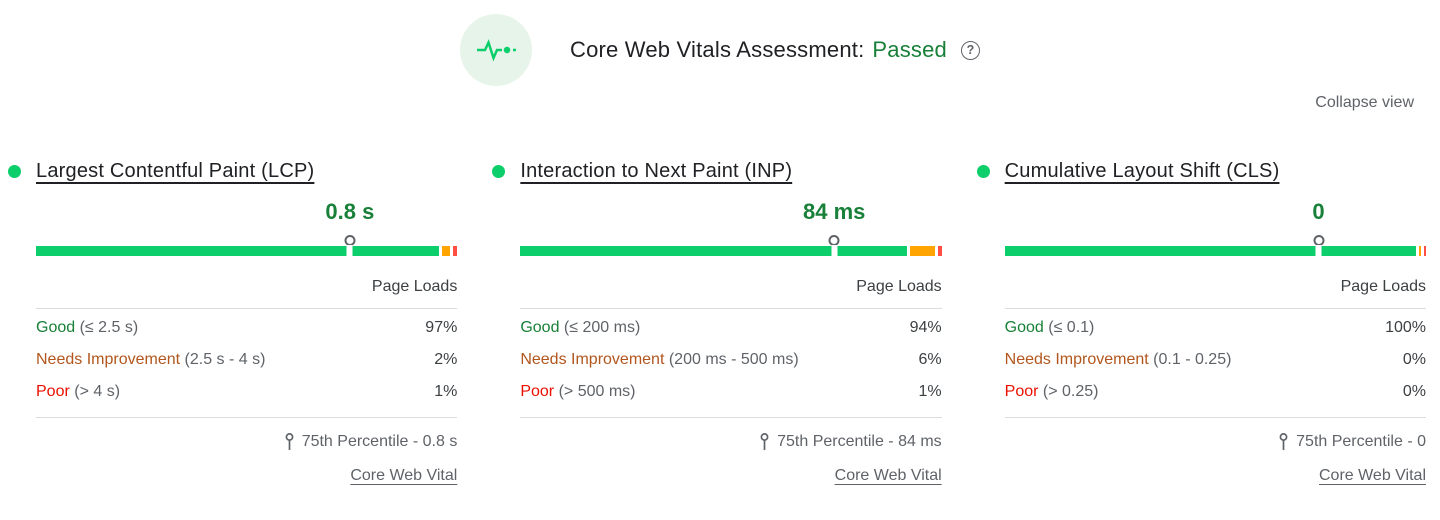 This screenshot has height=520, width=1440. Describe the element at coordinates (1215, 392) in the screenshot. I see `distribution-row-poor: Poor (> 0.25) 0%` at that location.